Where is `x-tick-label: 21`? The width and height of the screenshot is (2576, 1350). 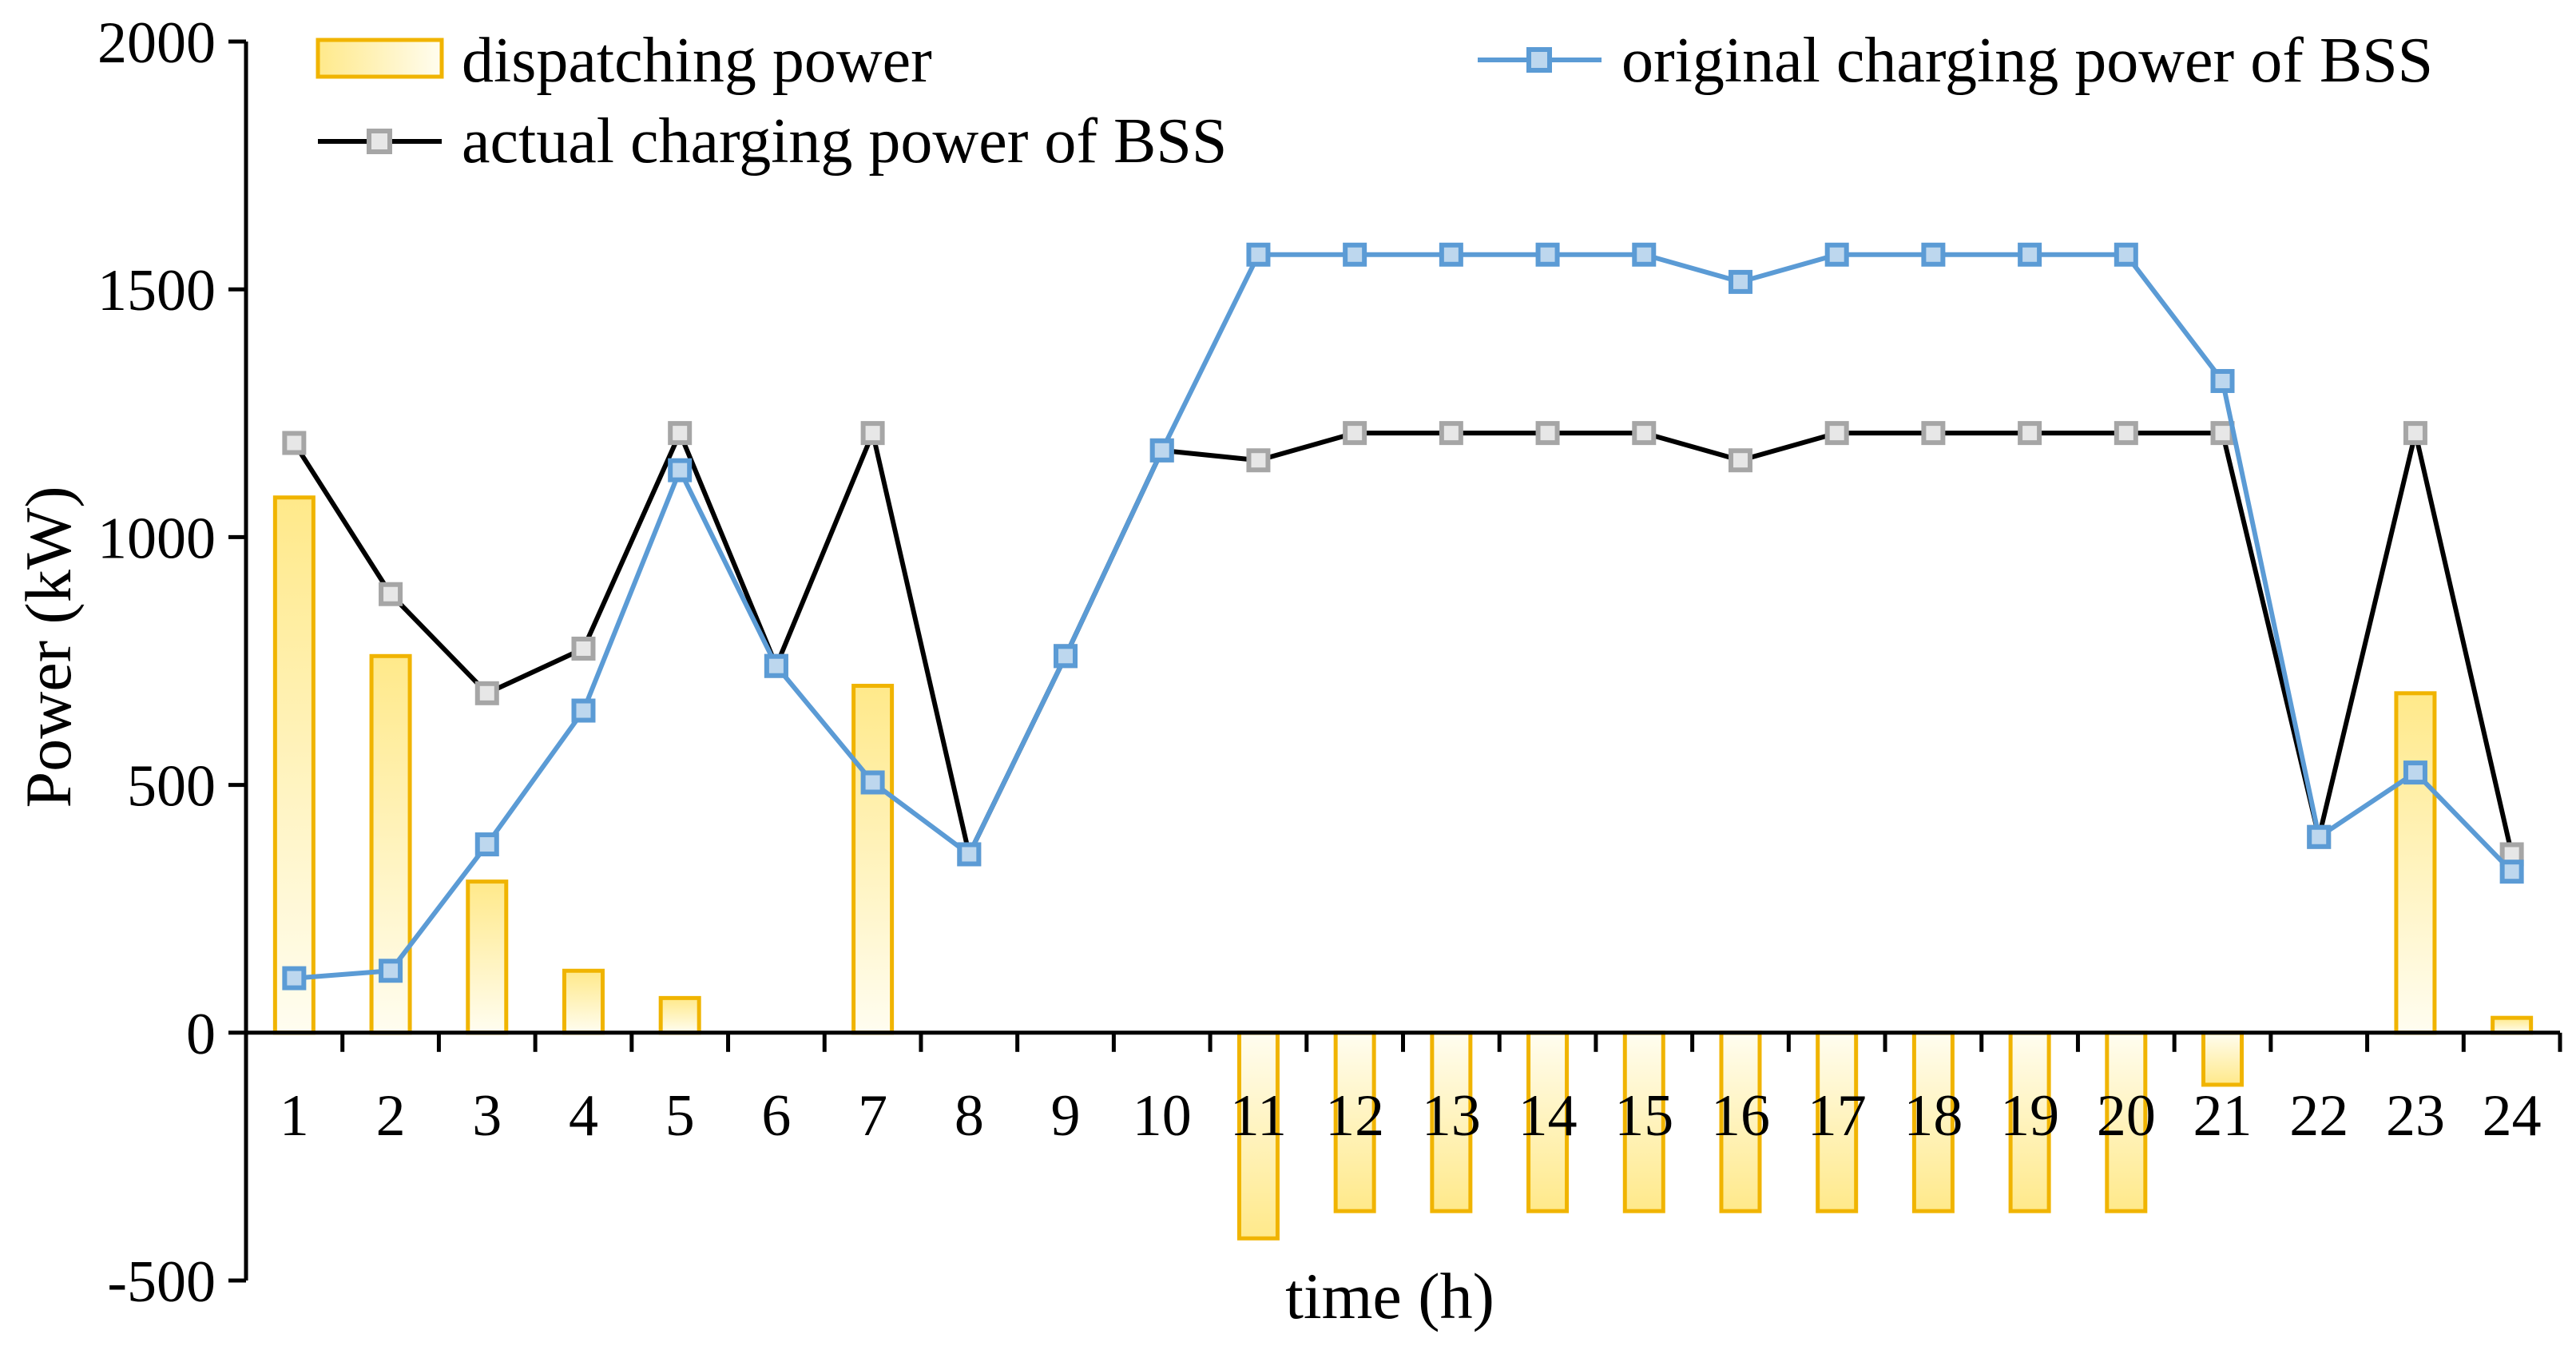 x-tick-label: 21 is located at coordinates (2223, 1116).